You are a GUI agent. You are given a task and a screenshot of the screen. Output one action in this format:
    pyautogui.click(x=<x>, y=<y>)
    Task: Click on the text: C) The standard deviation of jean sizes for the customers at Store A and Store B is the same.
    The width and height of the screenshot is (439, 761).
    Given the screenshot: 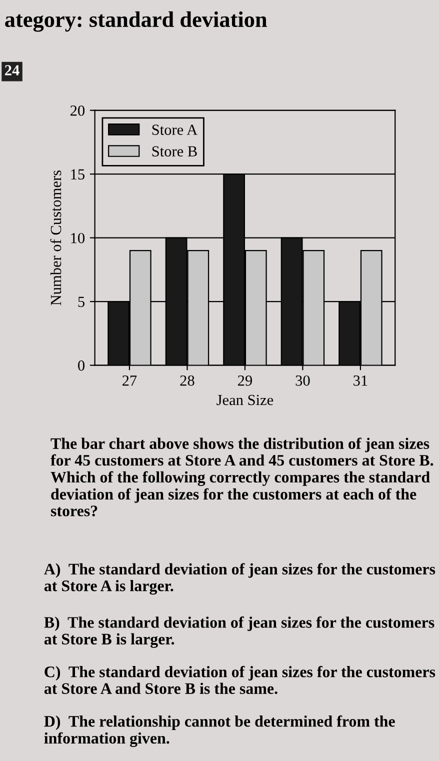 What is the action you would take?
    pyautogui.click(x=240, y=680)
    